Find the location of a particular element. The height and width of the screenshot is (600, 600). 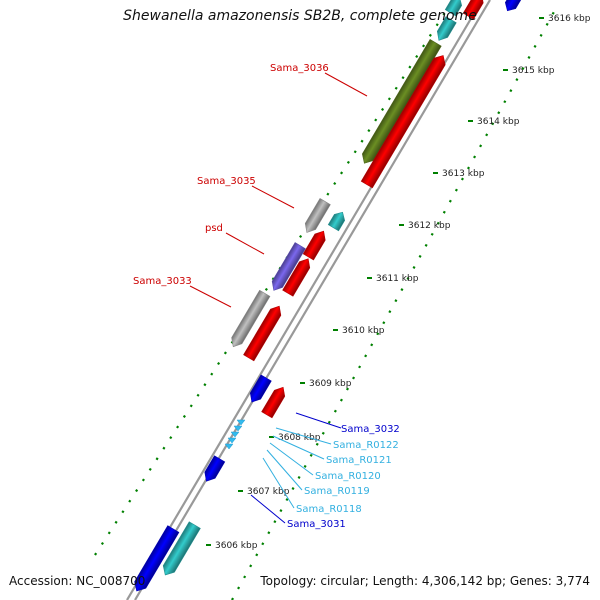

cds-reverse-sama-3031-a is located at coordinates (260, 388).